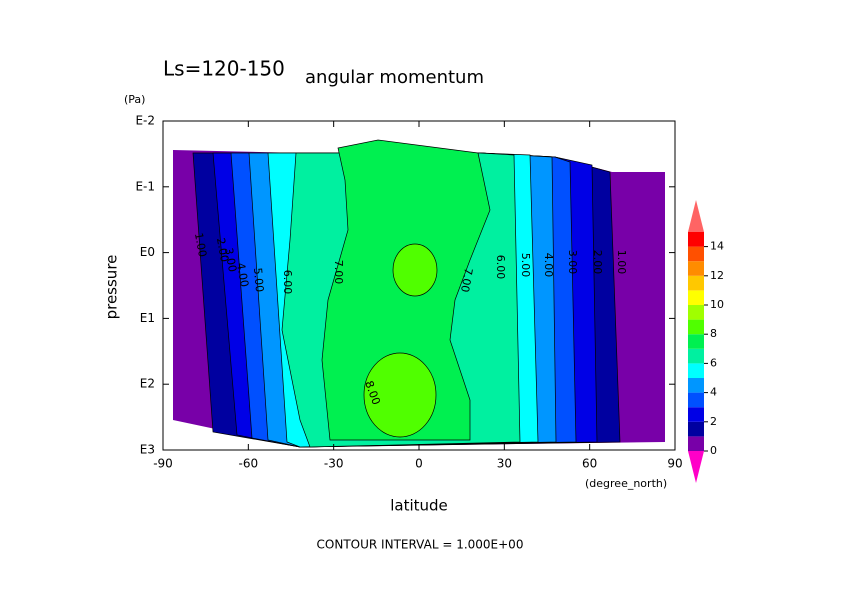  I want to click on y-axis-label: pressure, so click(112, 287).